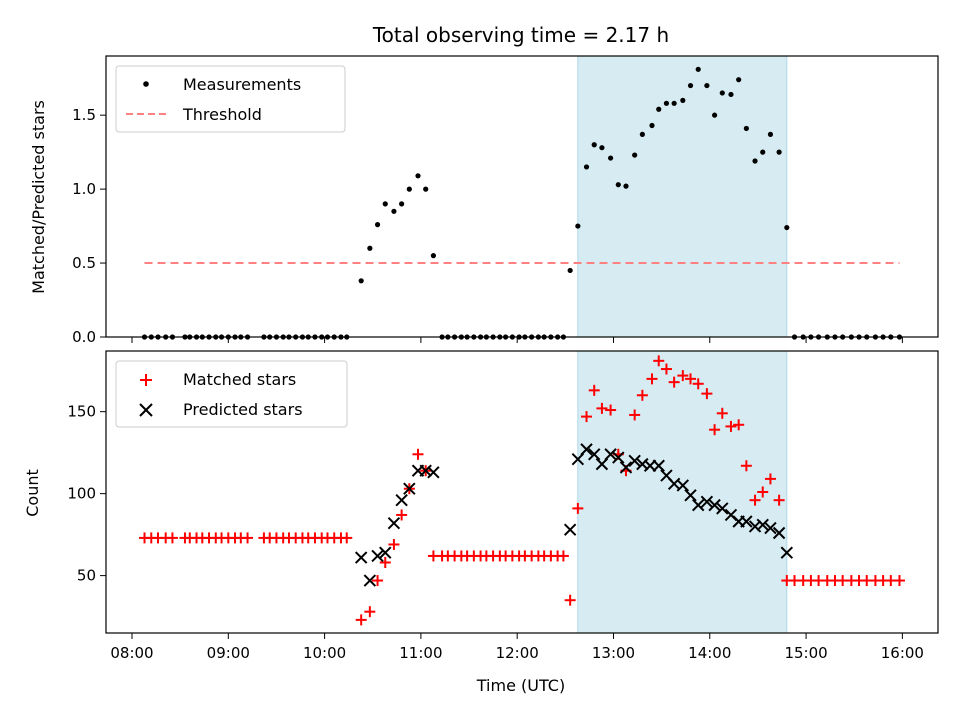 The image size is (960, 720). I want to click on ratio-y-tick-label: 1.0, so click(84, 189).